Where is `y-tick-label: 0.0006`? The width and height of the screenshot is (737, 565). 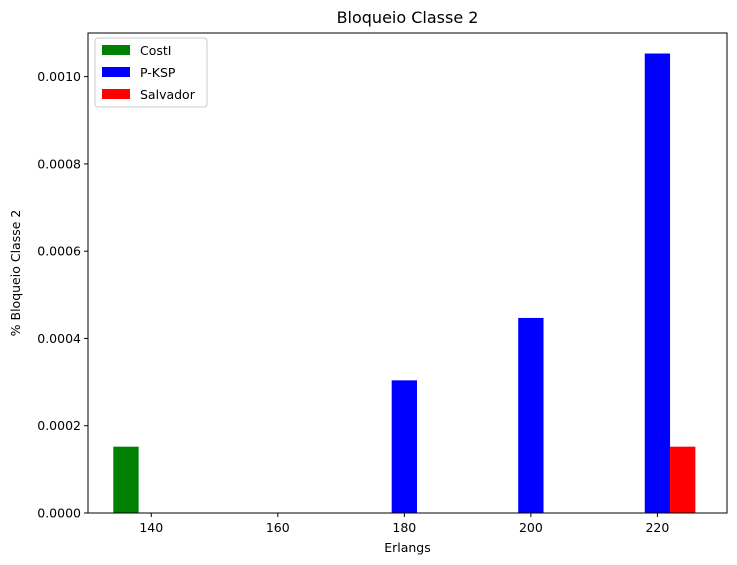 y-tick-label: 0.0006 is located at coordinates (59, 251).